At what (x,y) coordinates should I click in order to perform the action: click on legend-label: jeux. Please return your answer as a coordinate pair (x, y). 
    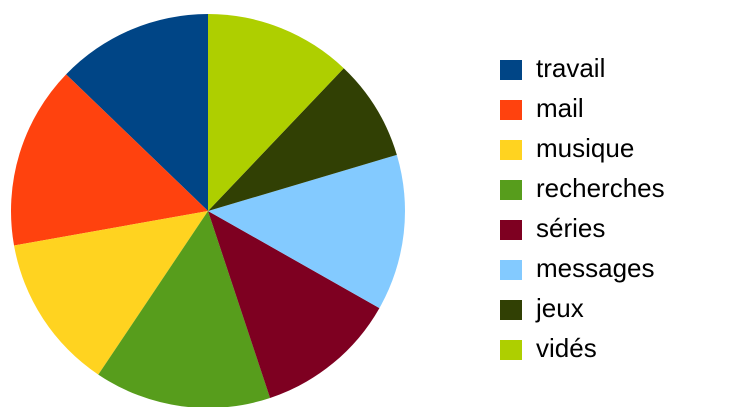
    Looking at the image, I should click on (559, 308).